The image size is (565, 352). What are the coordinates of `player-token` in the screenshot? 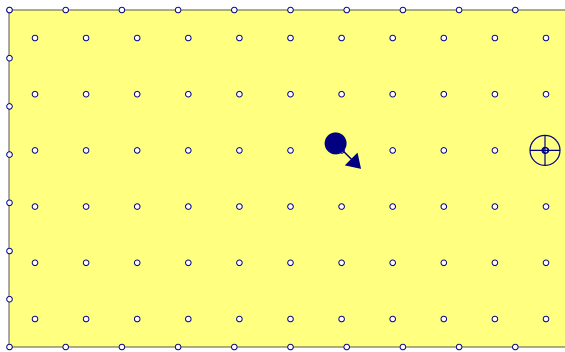 It's located at (343, 150).